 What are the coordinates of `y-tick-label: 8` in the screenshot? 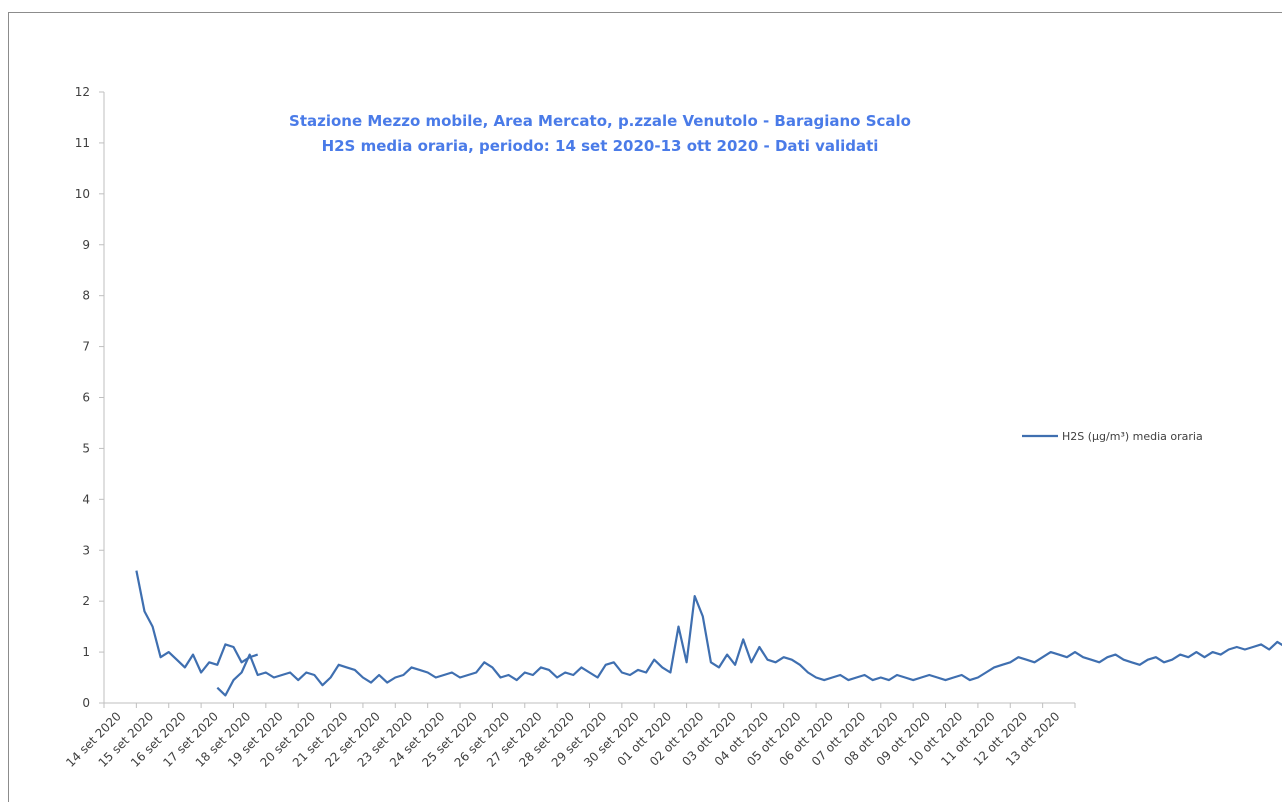 It's located at (86, 296).